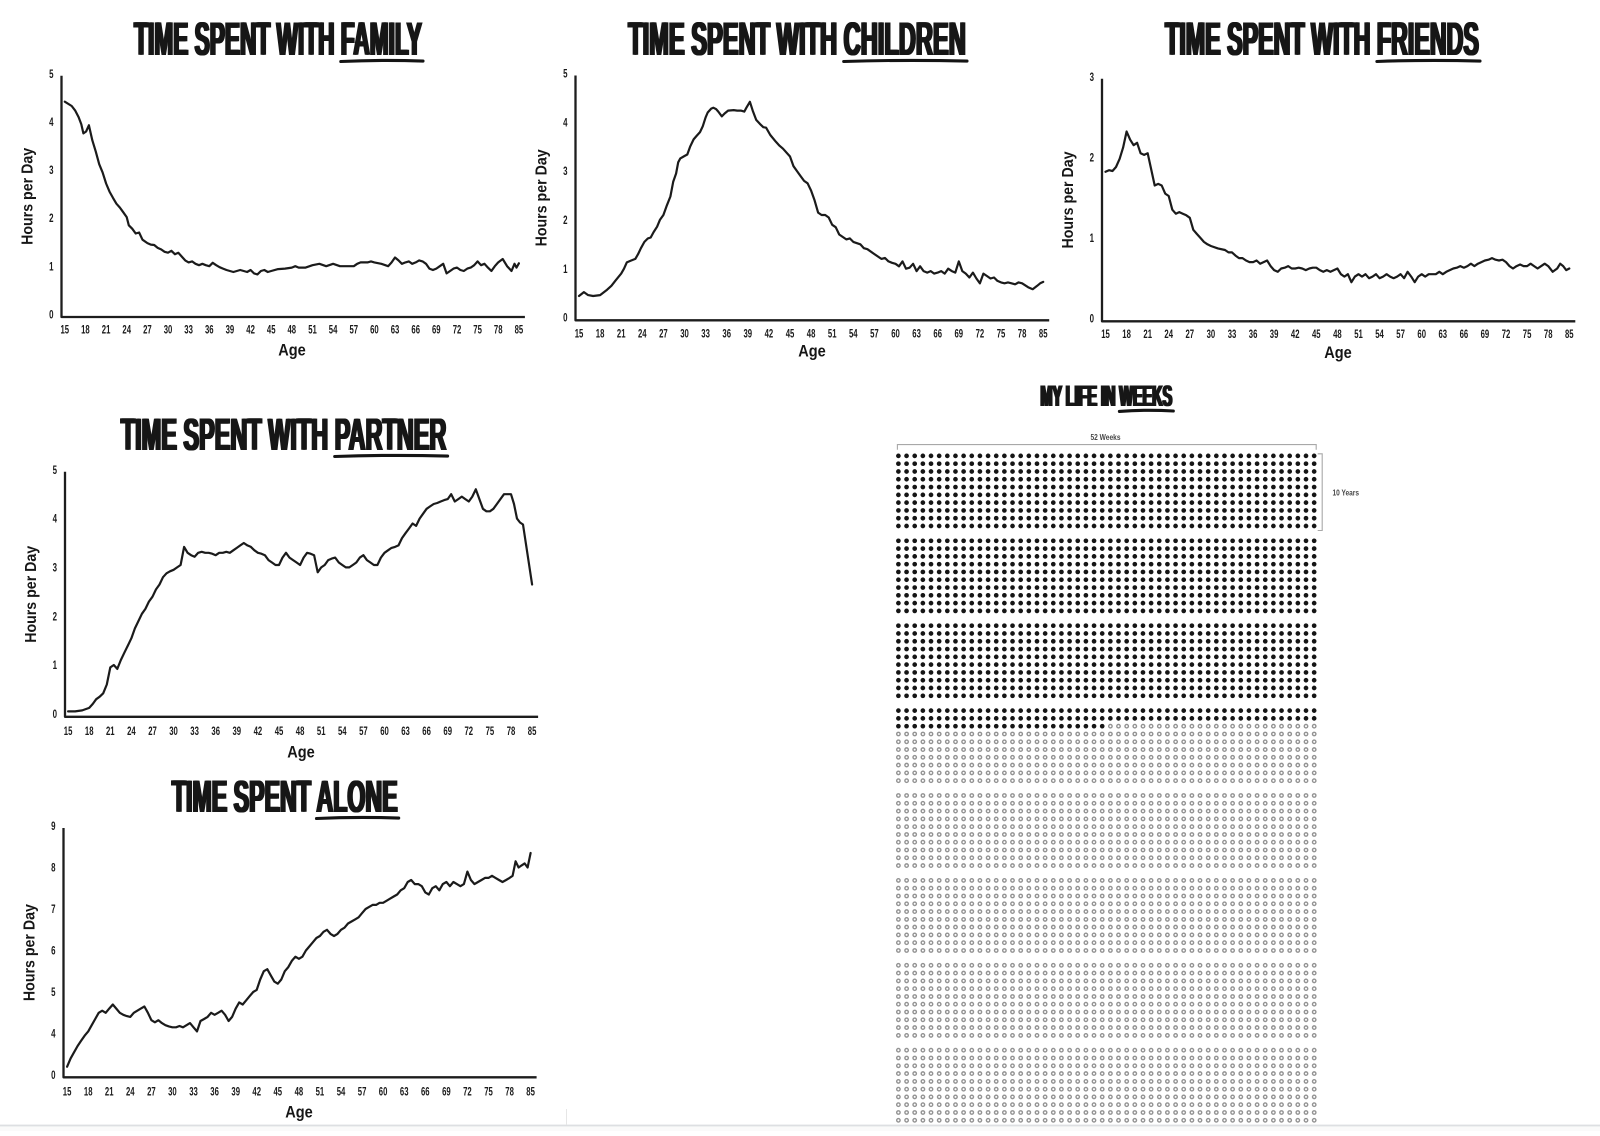 This screenshot has width=1600, height=1136. Describe the element at coordinates (65, 330) in the screenshot. I see `svg-text: 15` at that location.